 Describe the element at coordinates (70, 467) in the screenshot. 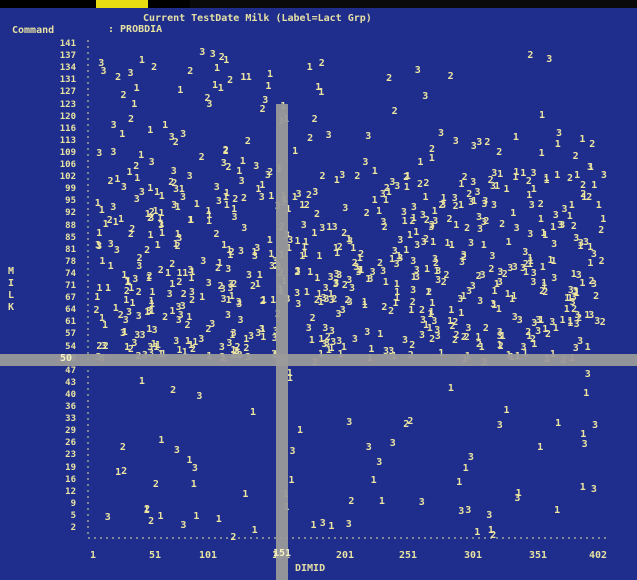

I see `y-tick-label: 19` at that location.